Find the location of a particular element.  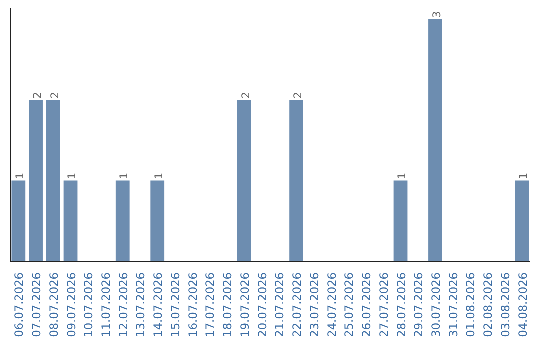

x-tick-label: 28.07.2026 is located at coordinates (401, 305).